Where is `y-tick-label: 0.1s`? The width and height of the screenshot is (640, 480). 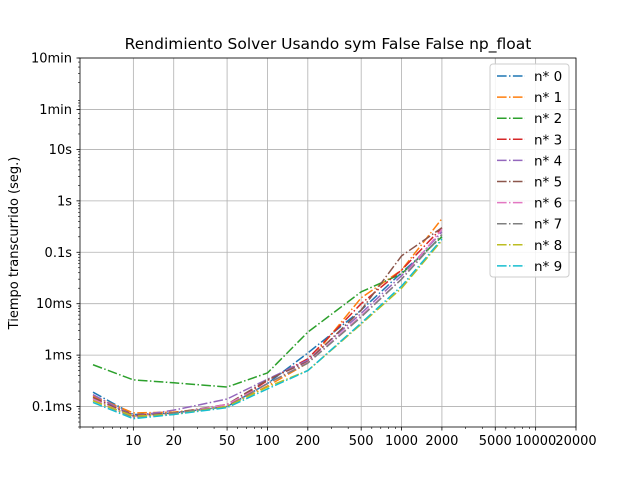 y-tick-label: 0.1s is located at coordinates (59, 253).